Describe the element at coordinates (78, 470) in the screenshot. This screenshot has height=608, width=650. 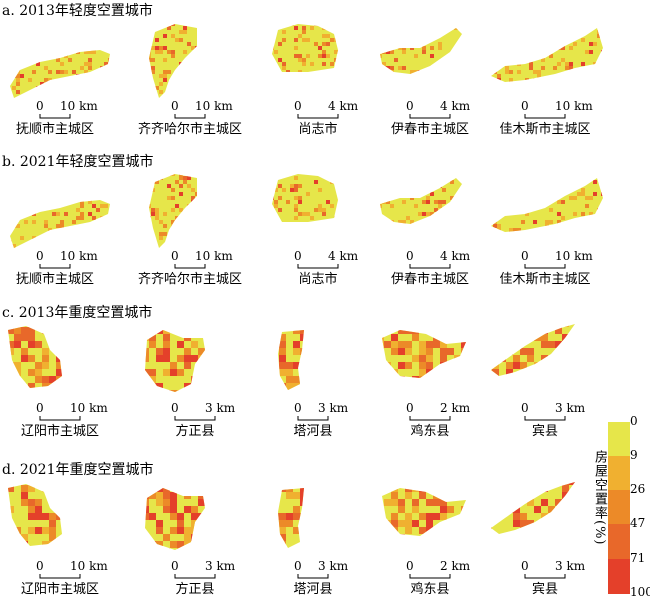
I see `section-title-d: d. 2021年重度空置城市` at that location.